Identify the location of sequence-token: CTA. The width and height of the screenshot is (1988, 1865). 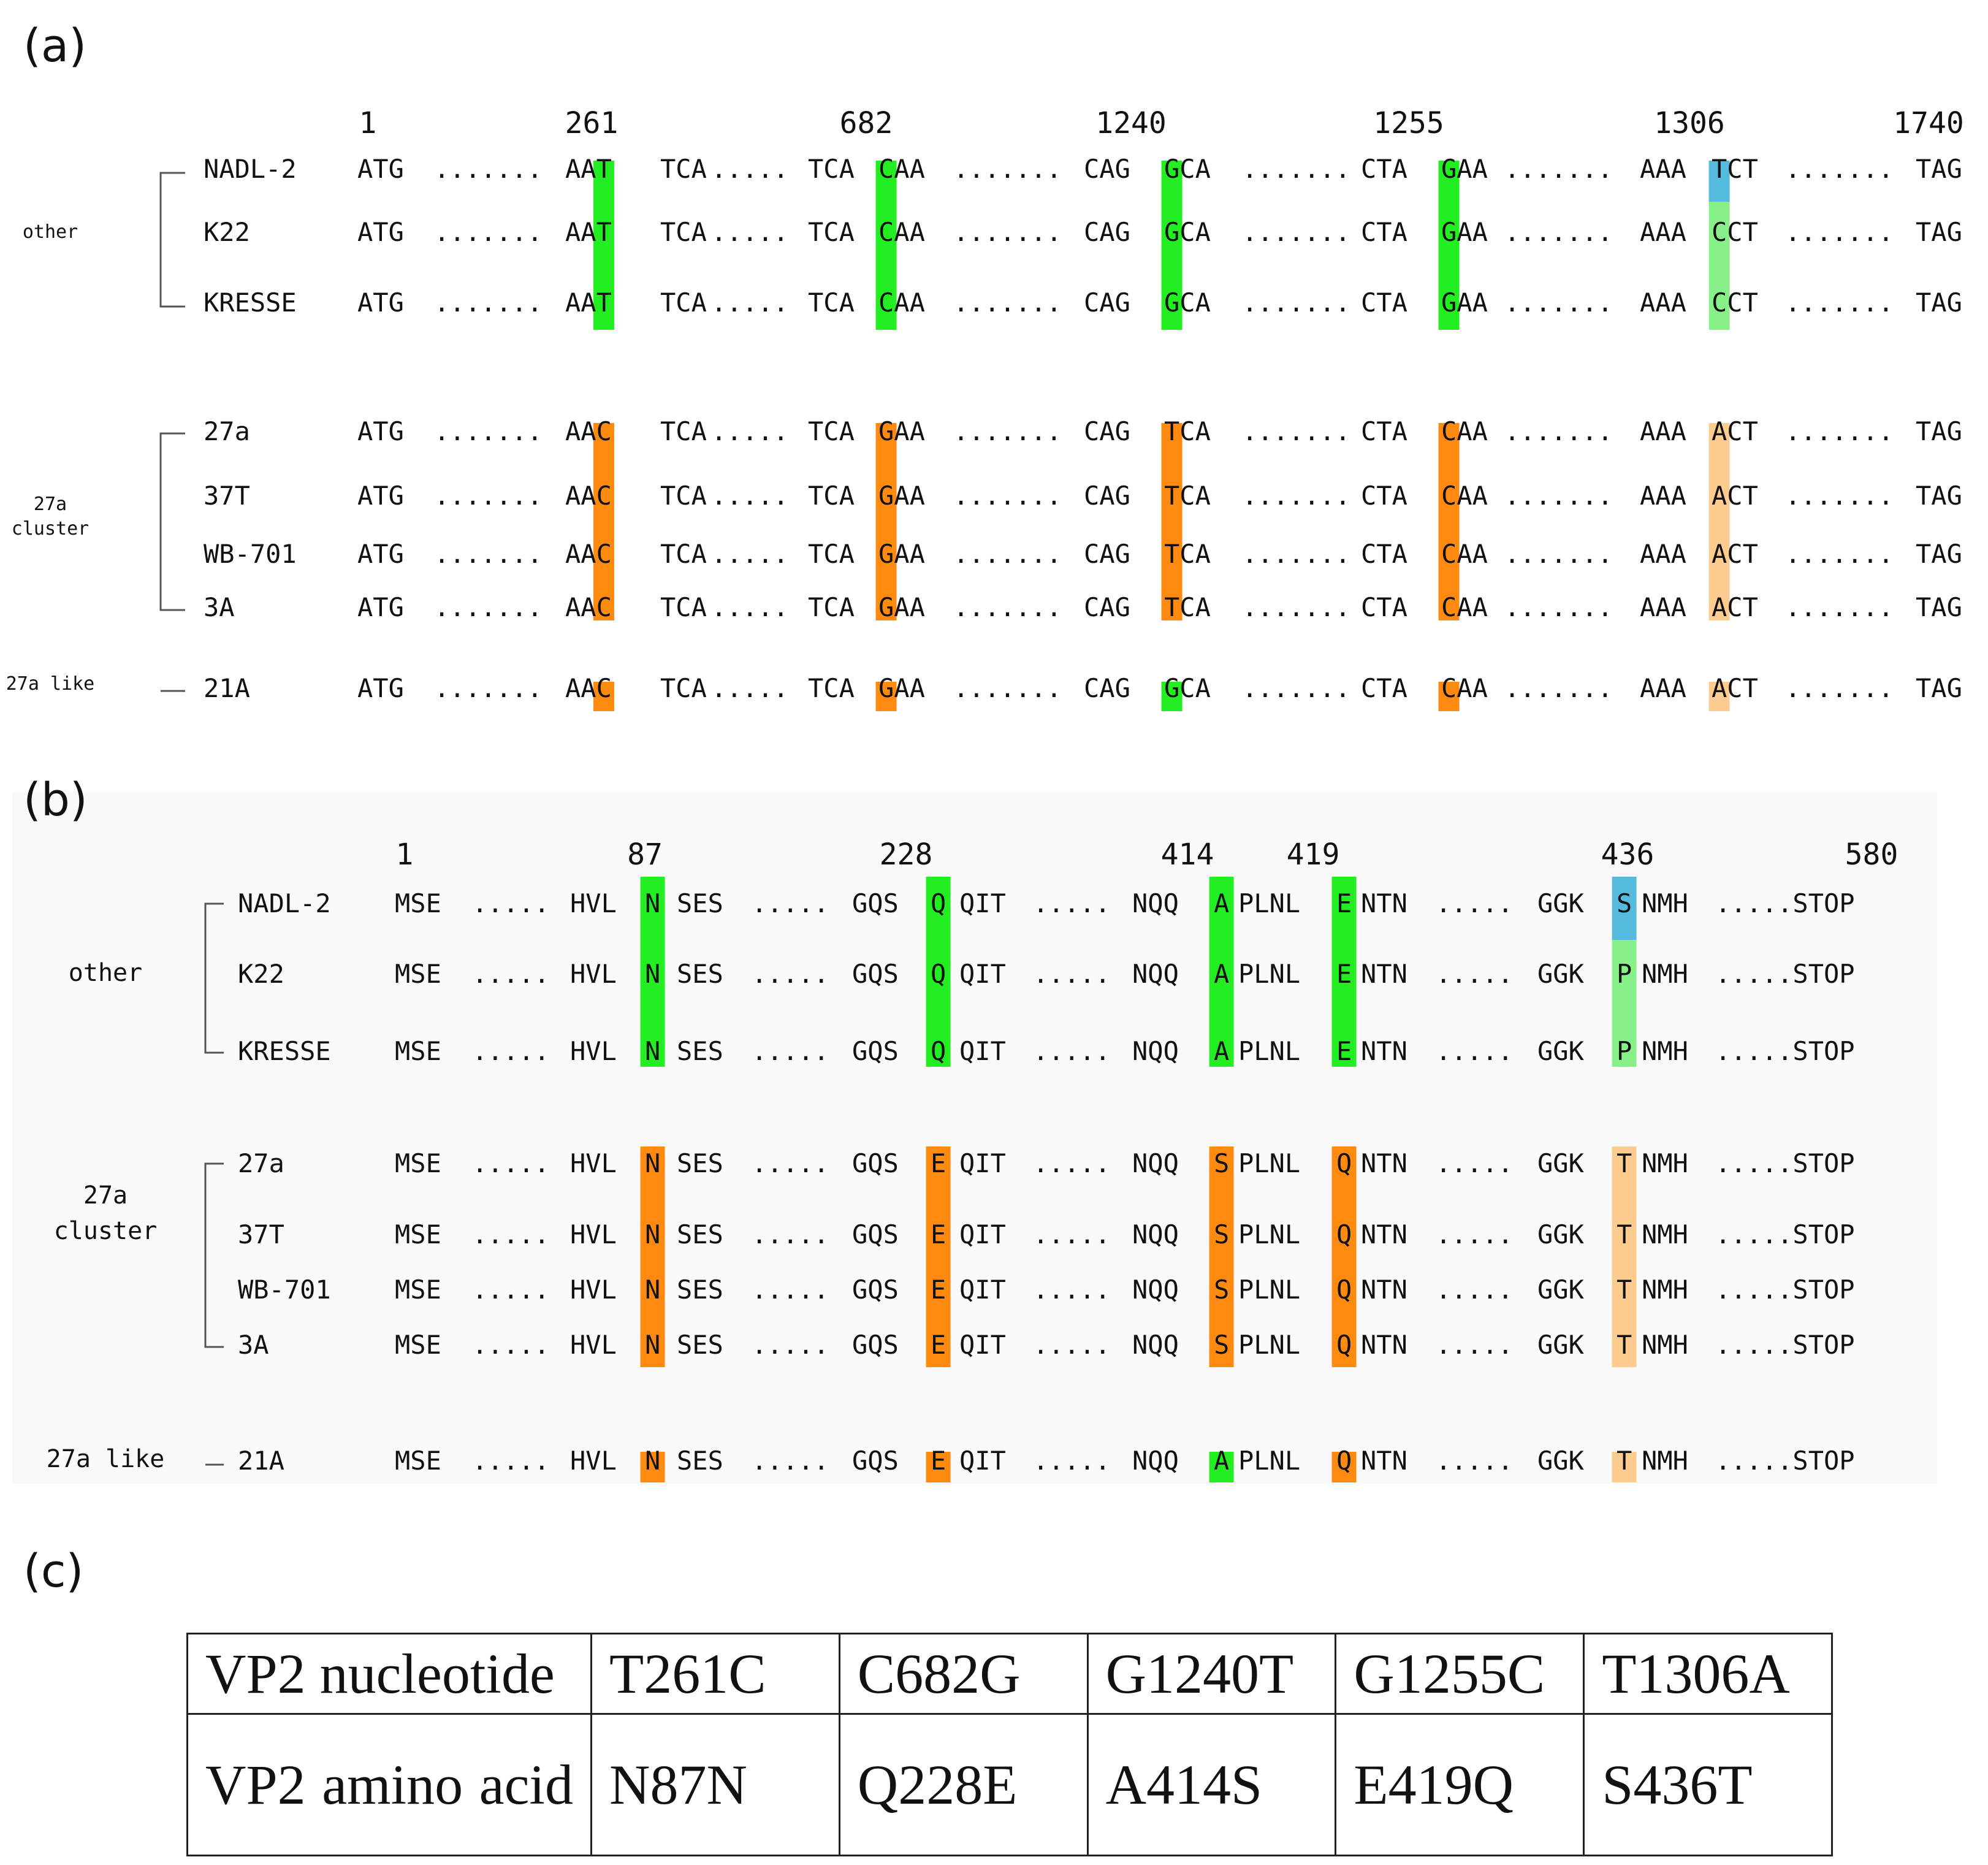
(1384, 169).